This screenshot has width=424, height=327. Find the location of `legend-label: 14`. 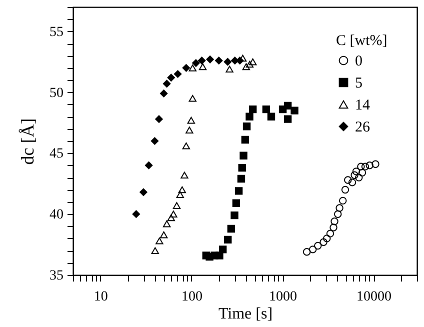

legend-label: 14 is located at coordinates (362, 106).